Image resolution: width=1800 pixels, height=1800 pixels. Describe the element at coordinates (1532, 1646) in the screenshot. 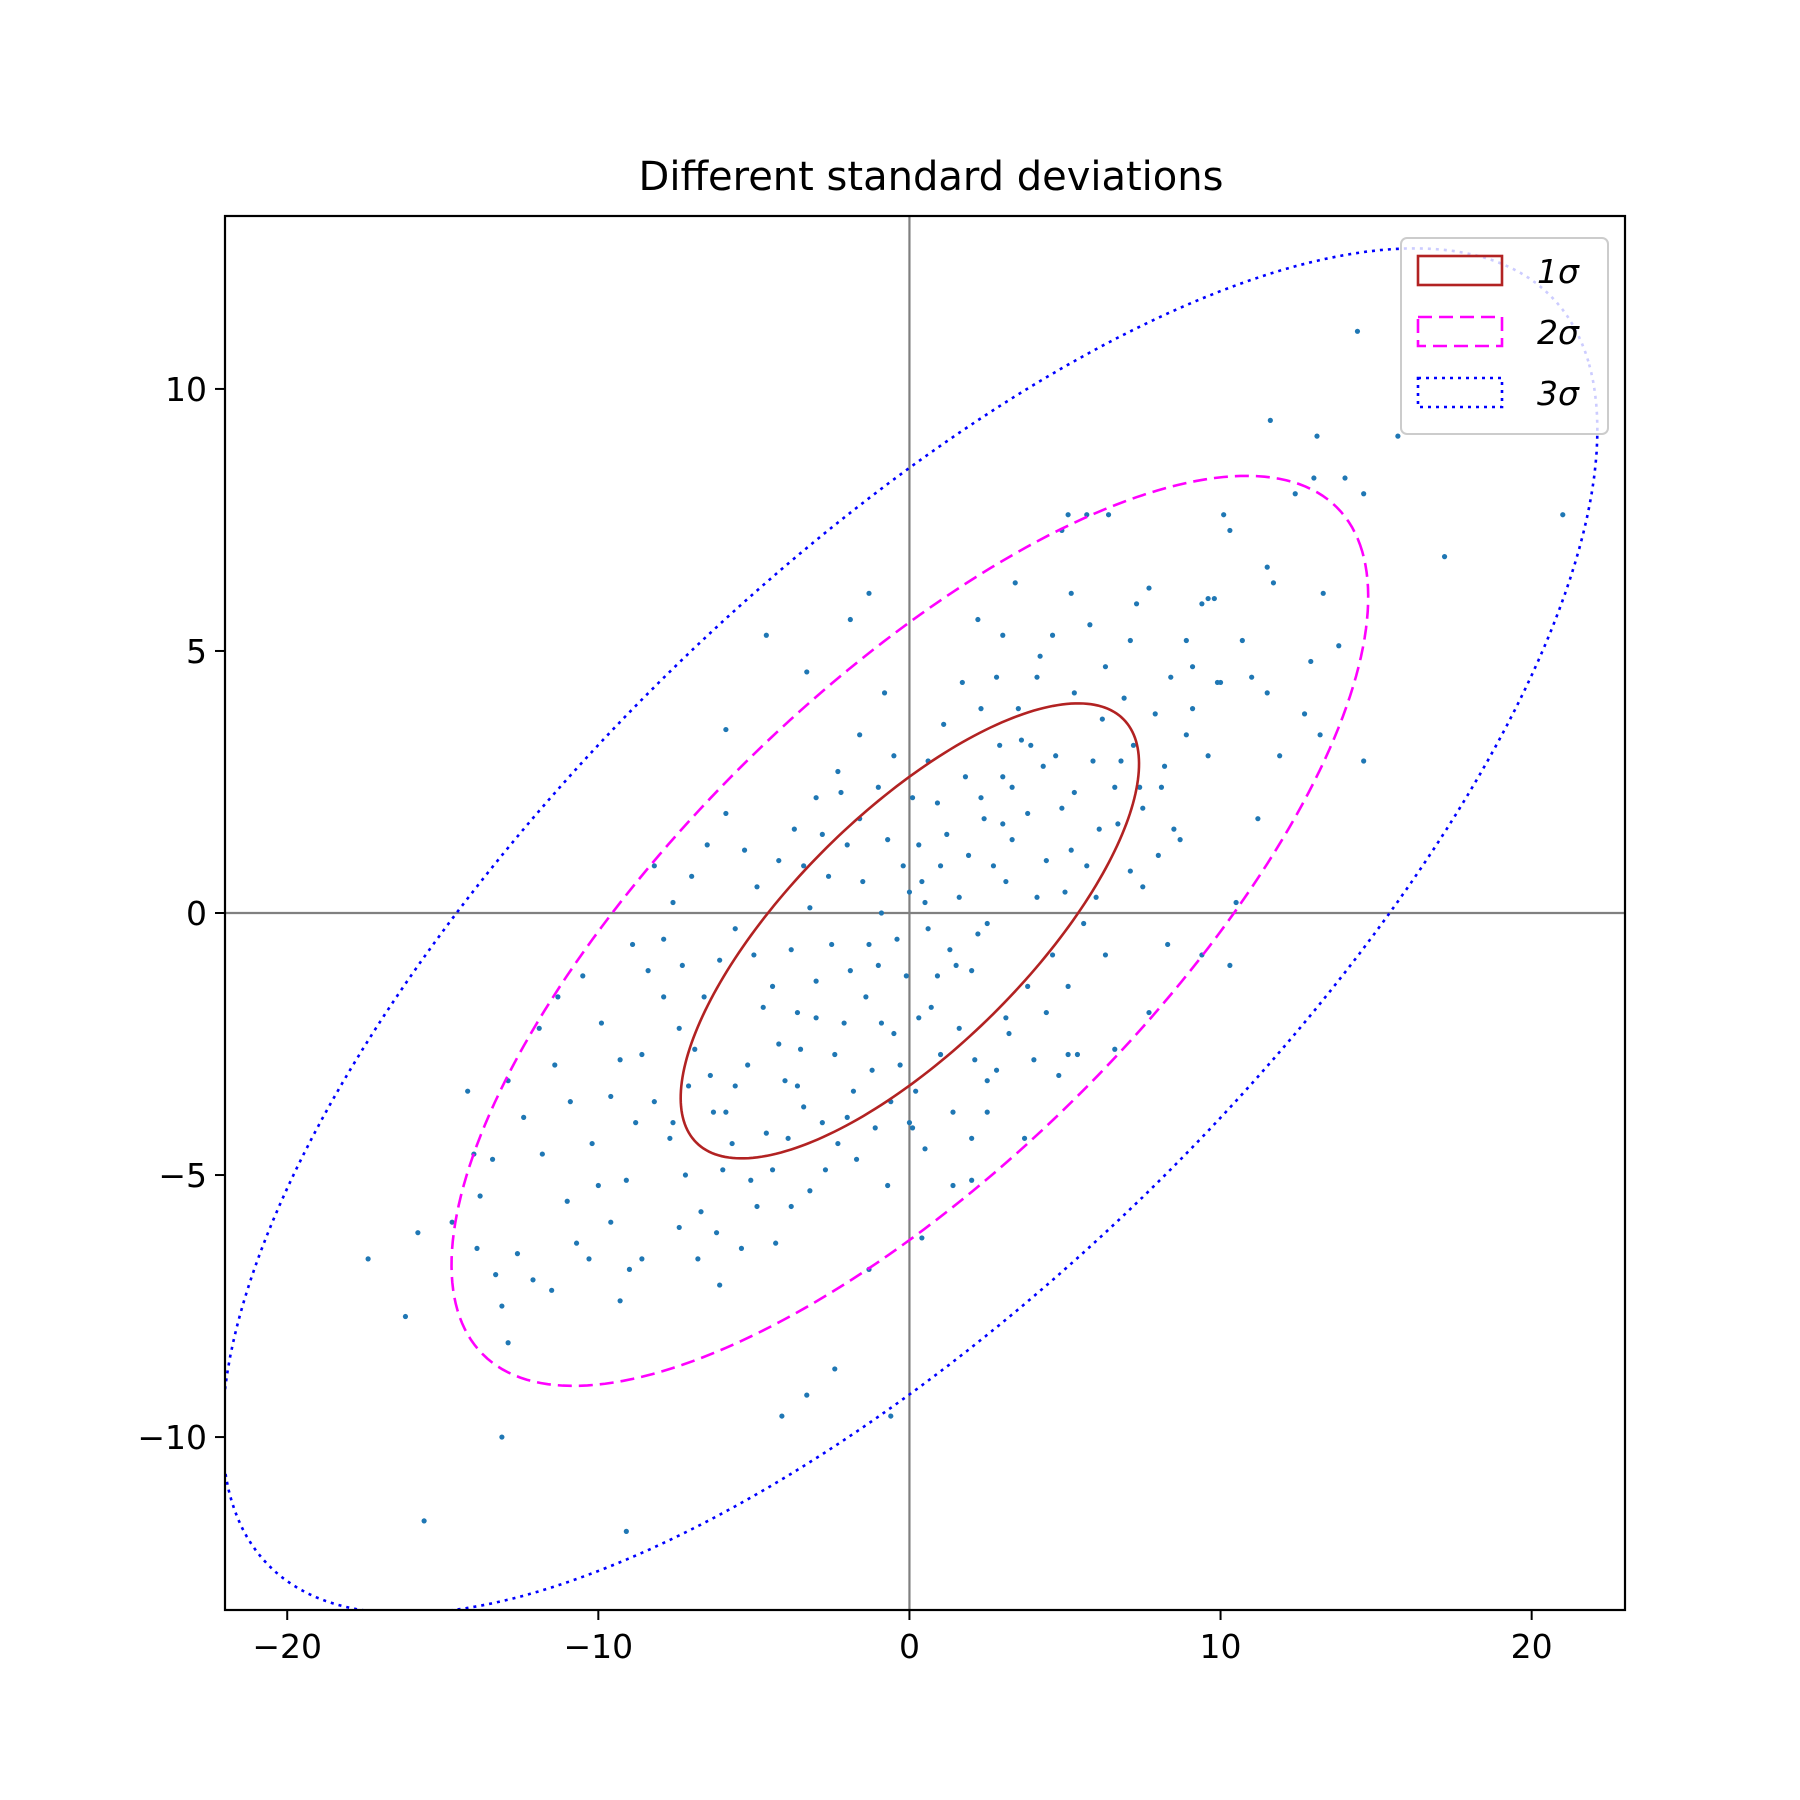

I see `x-tick-label: 20` at that location.